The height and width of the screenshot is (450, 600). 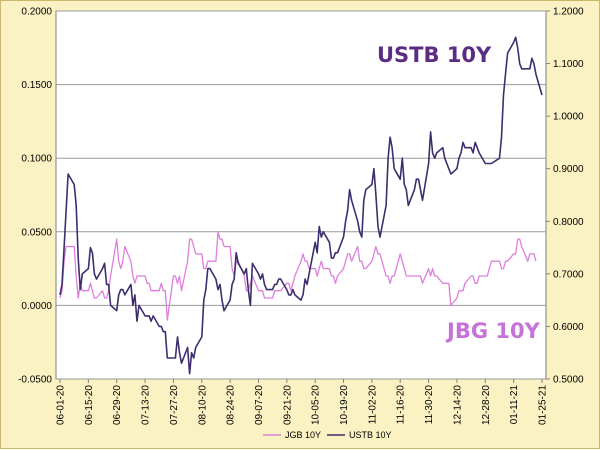 What do you see at coordinates (568, 64) in the screenshot?
I see `right-axis-tick-label: 1.1000` at bounding box center [568, 64].